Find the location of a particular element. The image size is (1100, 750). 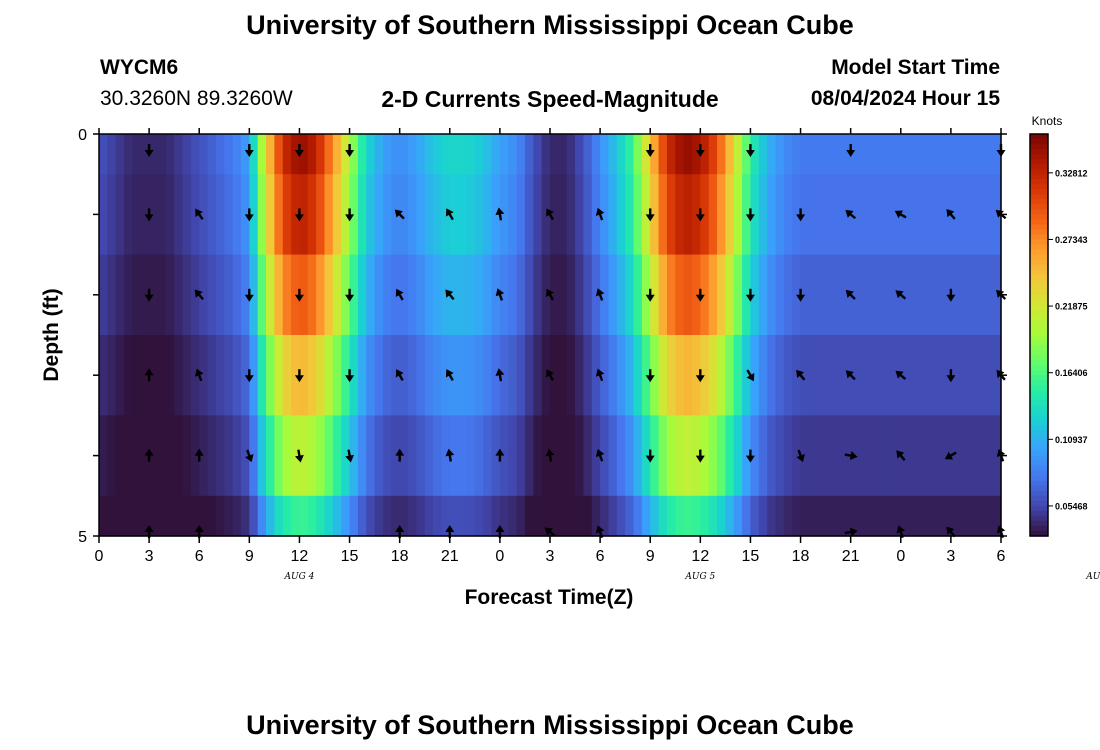

x-tick-label: 0 is located at coordinates (99, 556).